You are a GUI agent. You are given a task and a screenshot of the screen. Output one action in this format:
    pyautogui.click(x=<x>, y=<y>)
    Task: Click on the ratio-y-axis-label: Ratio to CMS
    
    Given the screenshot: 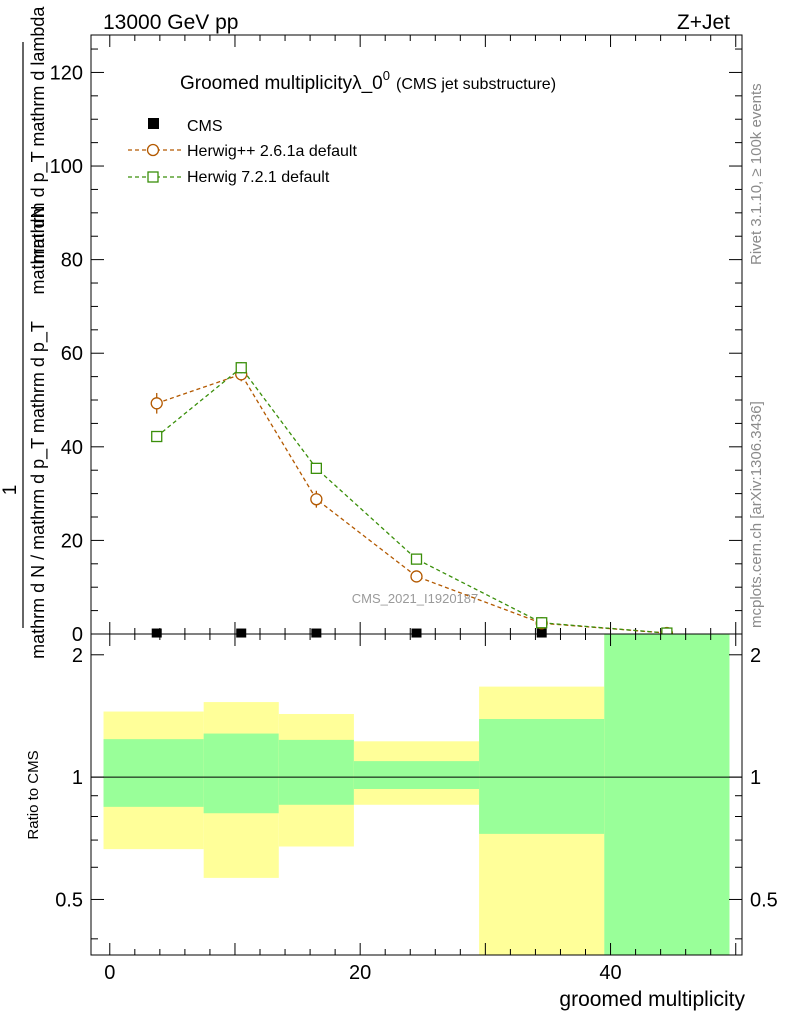 What is the action you would take?
    pyautogui.click(x=33, y=794)
    